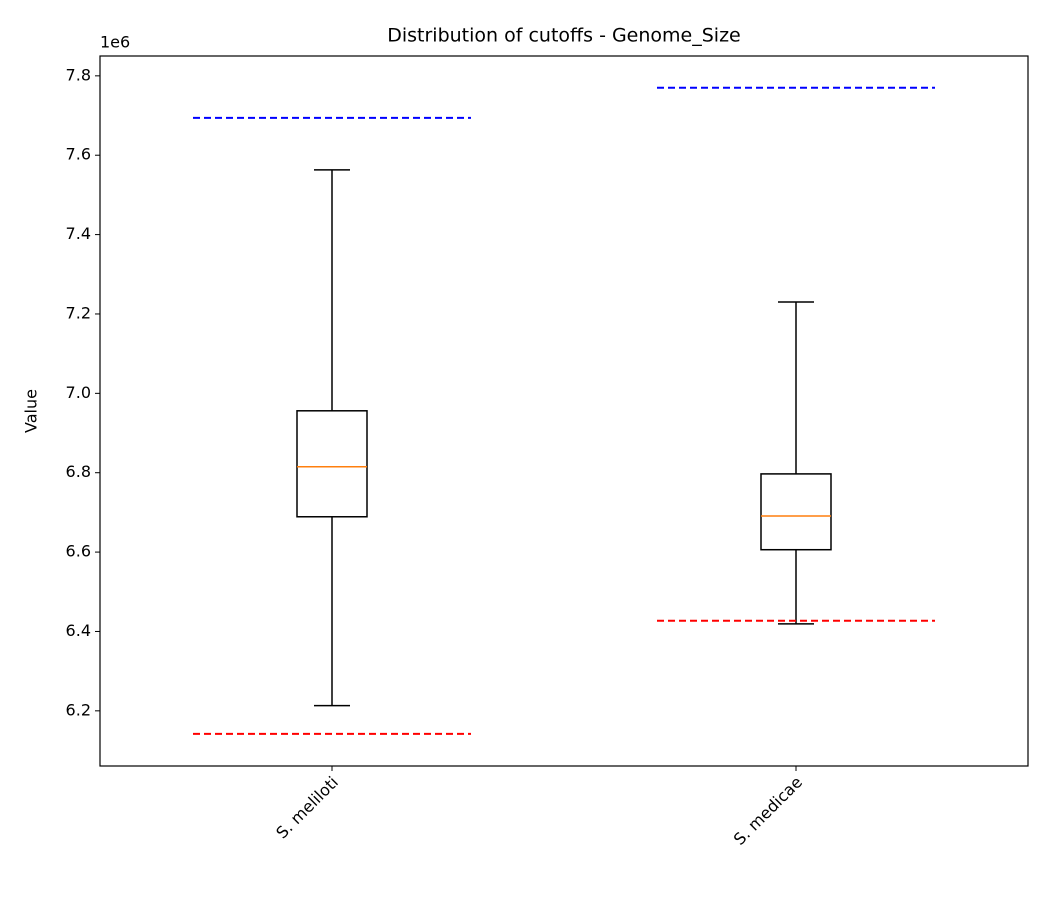 This screenshot has height=900, width=1050. I want to click on y-tick-label: 7.0, so click(78, 392).